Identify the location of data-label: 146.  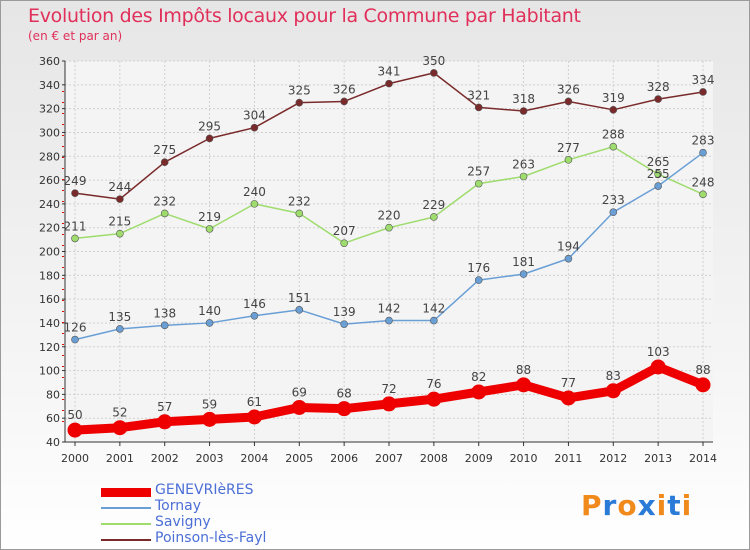
(254, 304).